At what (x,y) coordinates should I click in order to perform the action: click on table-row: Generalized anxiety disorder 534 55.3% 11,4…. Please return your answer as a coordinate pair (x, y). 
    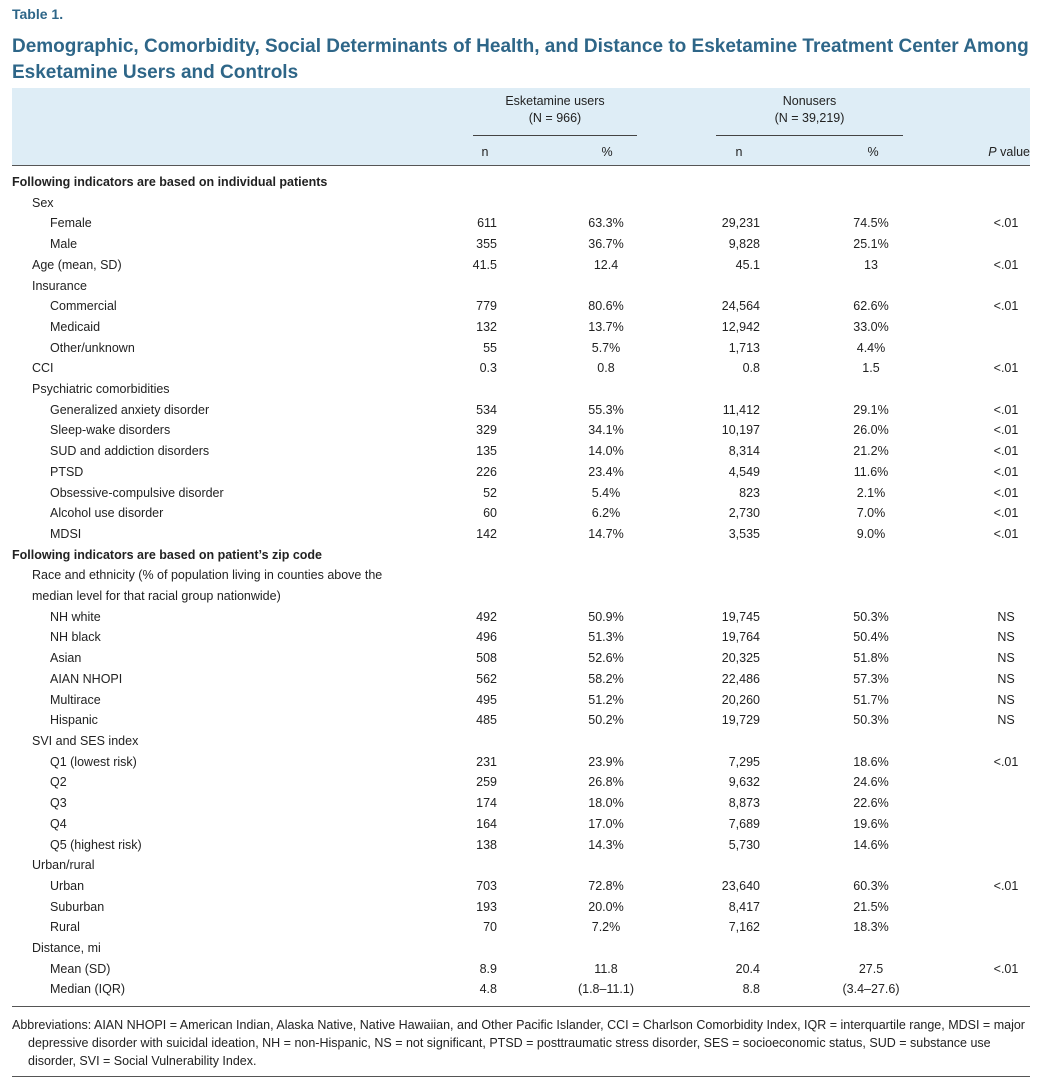
    Looking at the image, I should click on (521, 410).